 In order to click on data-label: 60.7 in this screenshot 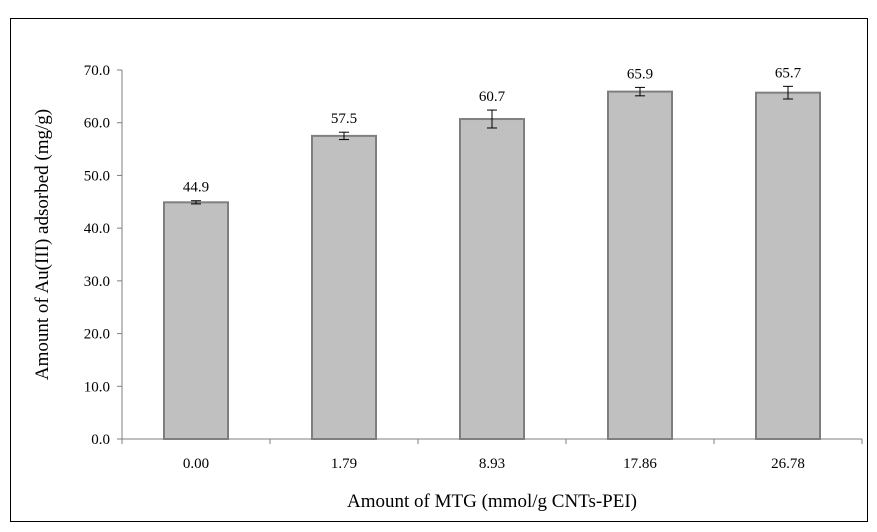, I will do `click(492, 97)`.